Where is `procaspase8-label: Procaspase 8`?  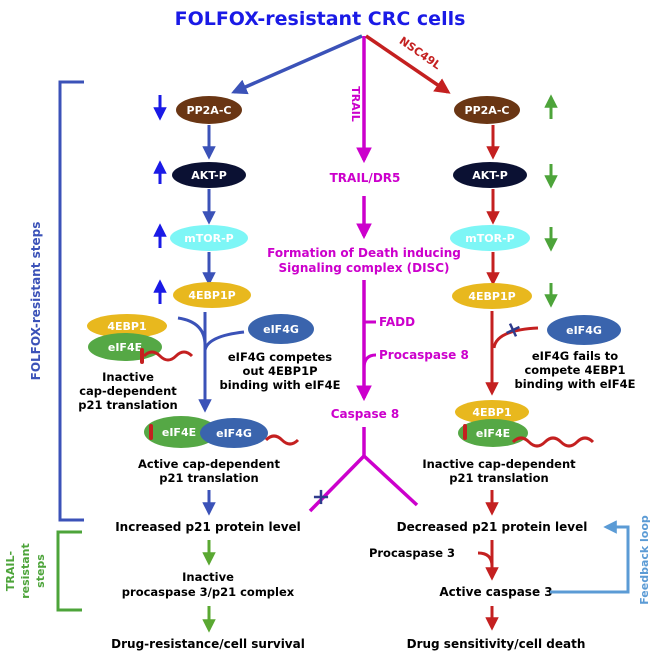 procaspase8-label: Procaspase 8 is located at coordinates (424, 355).